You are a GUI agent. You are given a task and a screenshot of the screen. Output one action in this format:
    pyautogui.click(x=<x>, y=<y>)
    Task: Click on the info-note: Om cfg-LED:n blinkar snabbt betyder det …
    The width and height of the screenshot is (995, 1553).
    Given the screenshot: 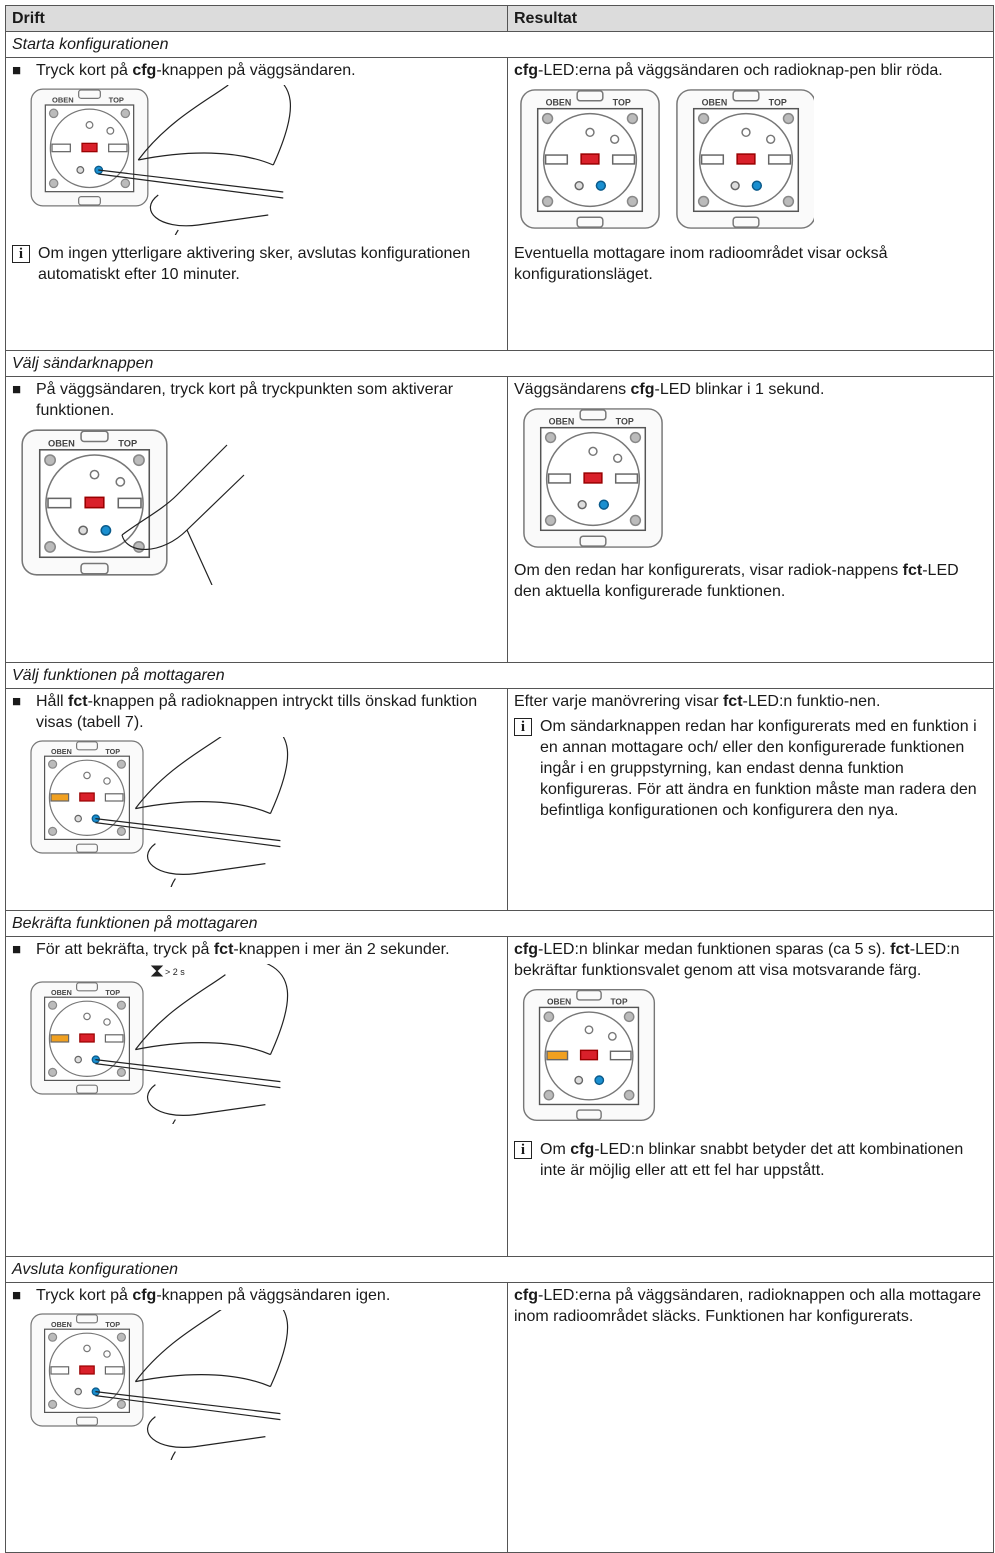 What is the action you would take?
    pyautogui.click(x=750, y=1160)
    